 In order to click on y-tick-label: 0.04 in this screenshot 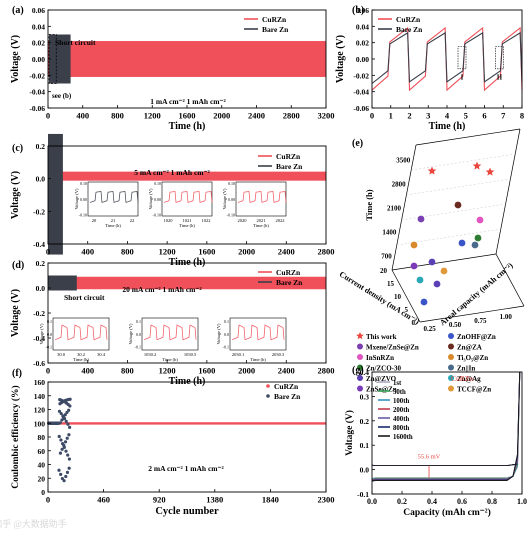, I will do `click(38, 26)`.